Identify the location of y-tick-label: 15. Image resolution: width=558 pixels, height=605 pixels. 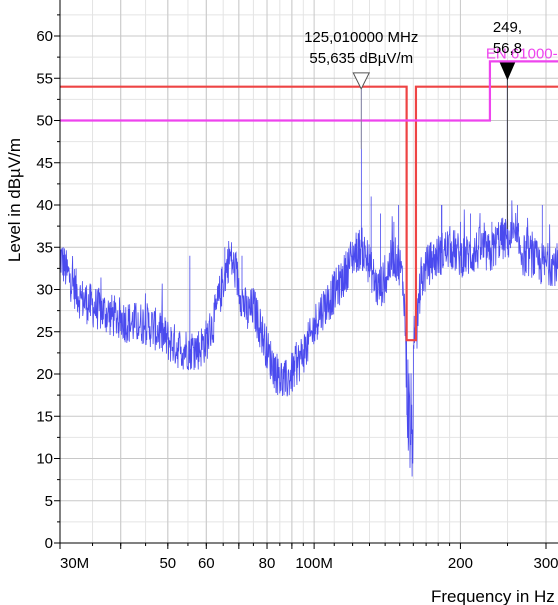
(44, 416).